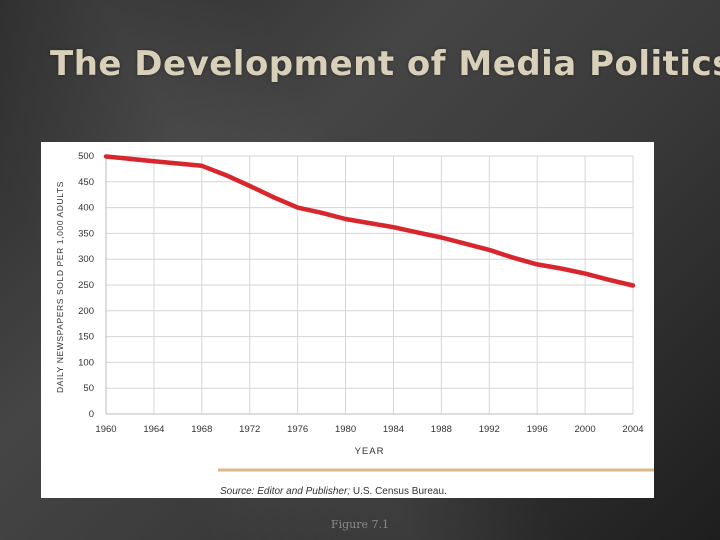  Describe the element at coordinates (400, 491) in the screenshot. I see `source-text: U.S. Census Bureau.` at that location.